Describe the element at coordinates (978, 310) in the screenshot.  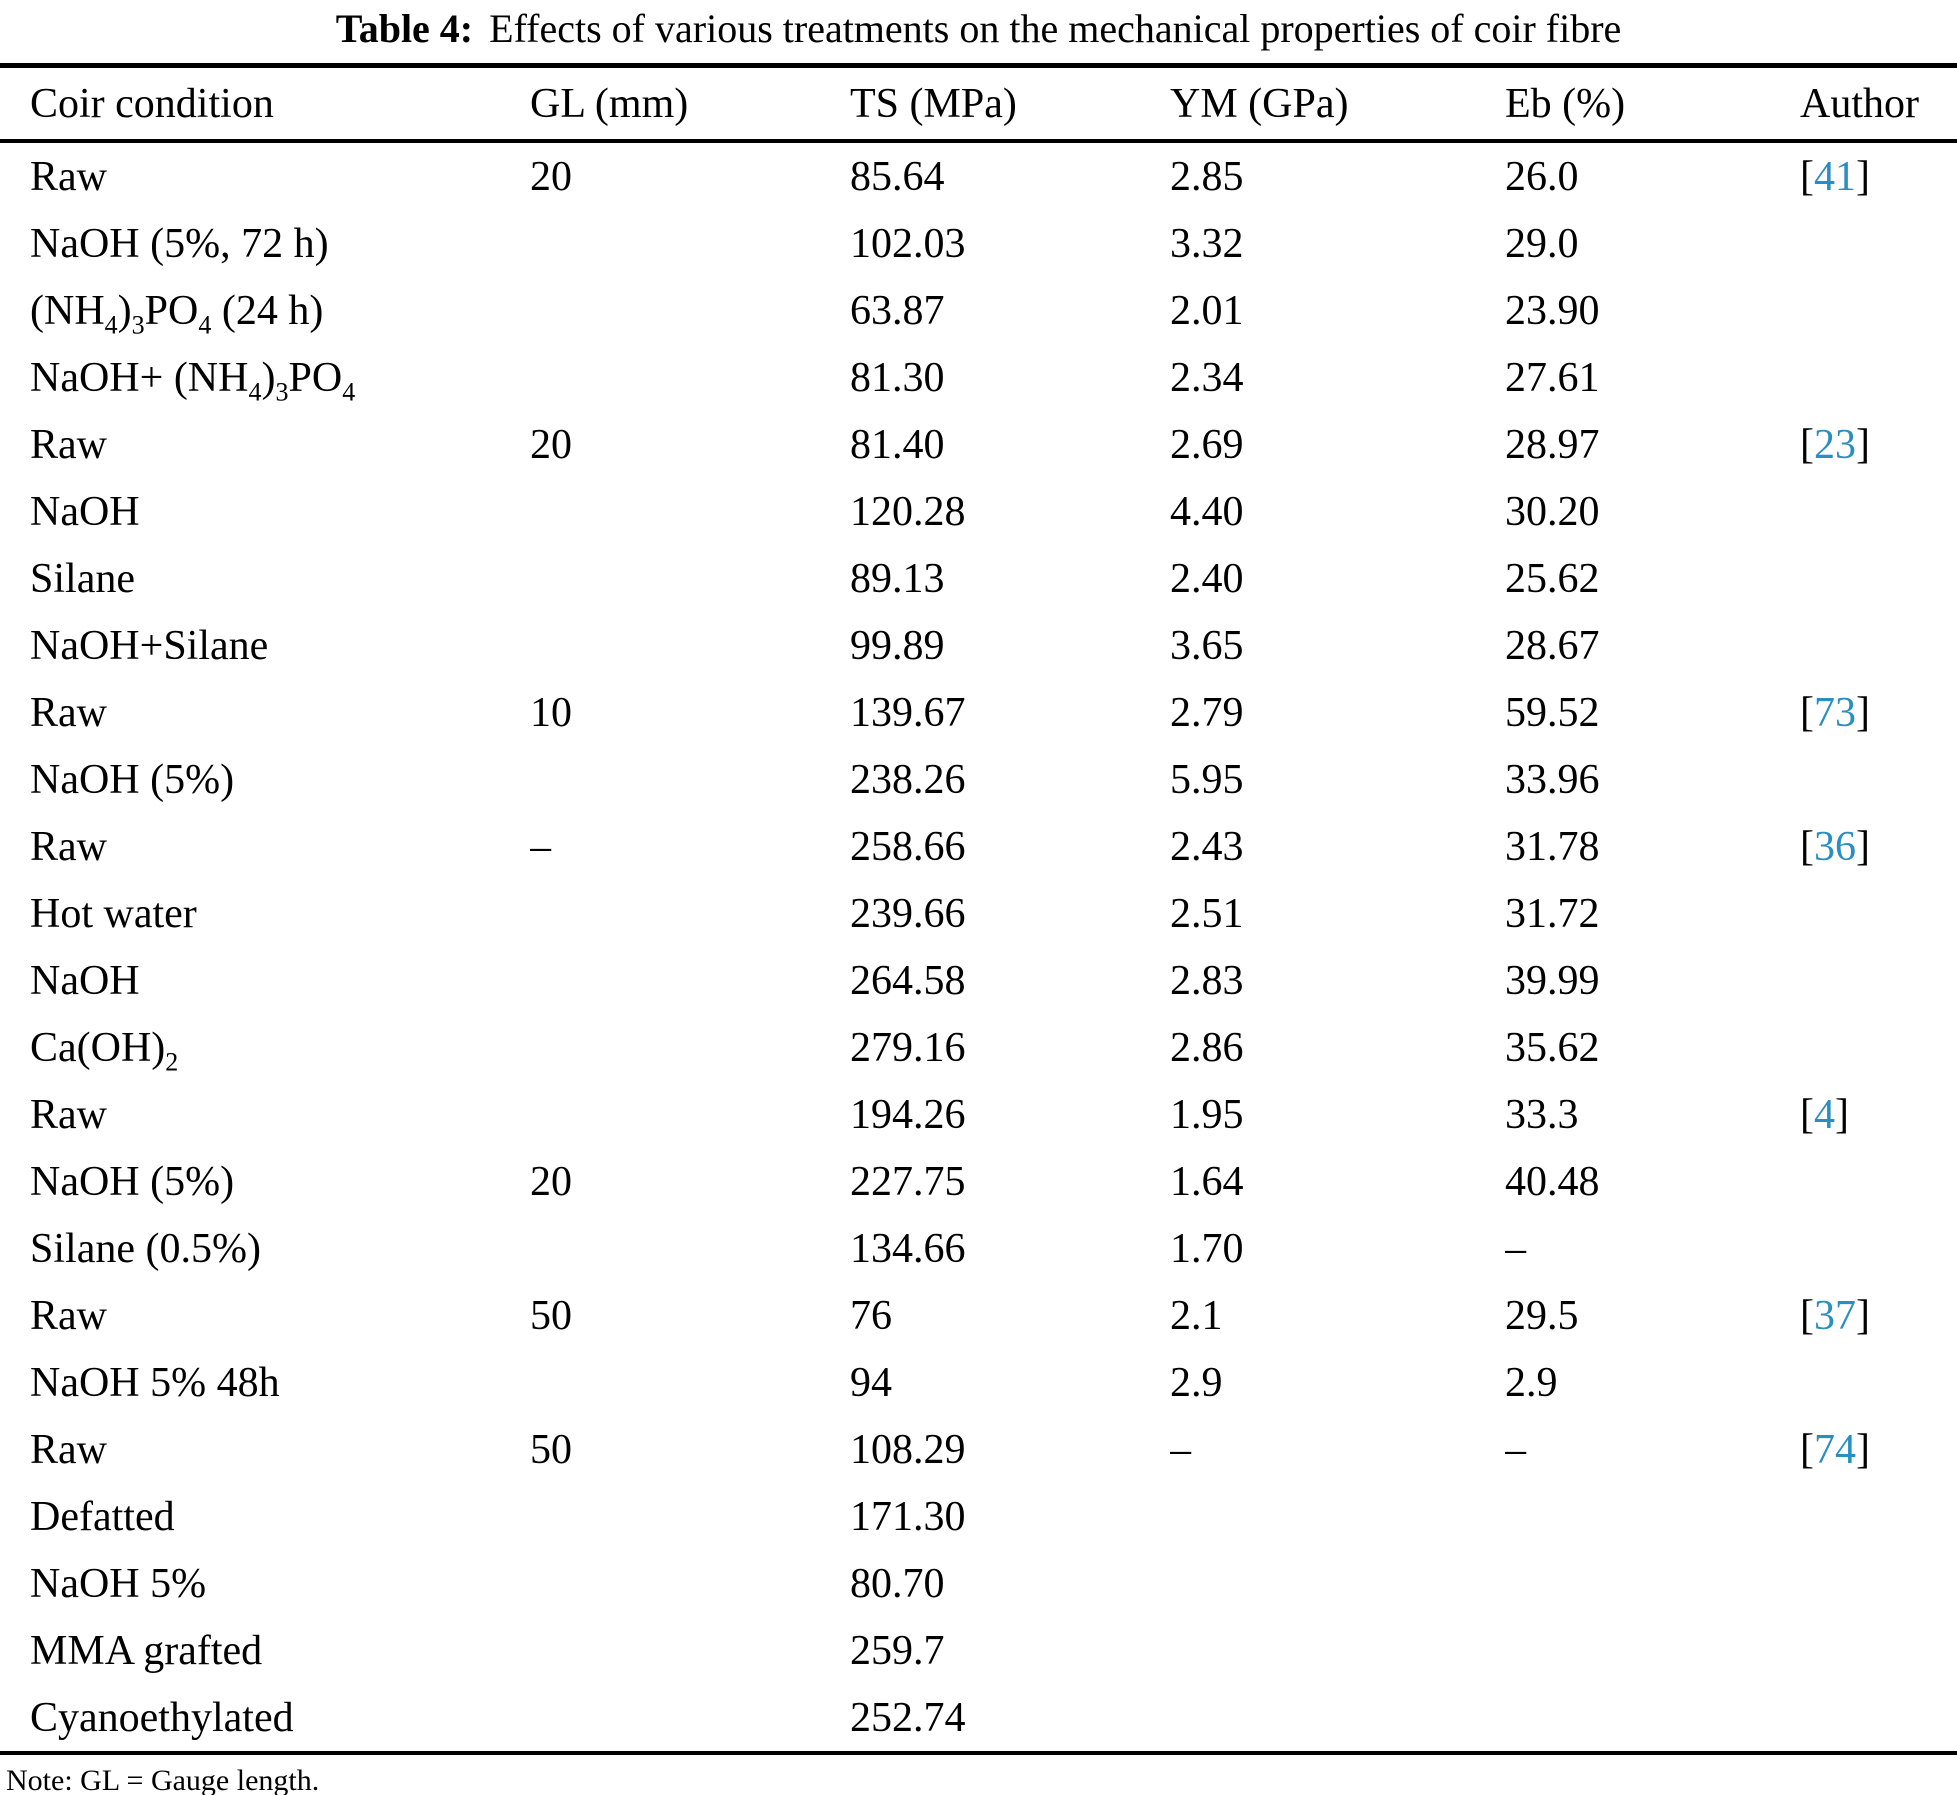
I see `table-row: (NH4)3PO4 (24 h) 63.87 2.01 23.90` at that location.